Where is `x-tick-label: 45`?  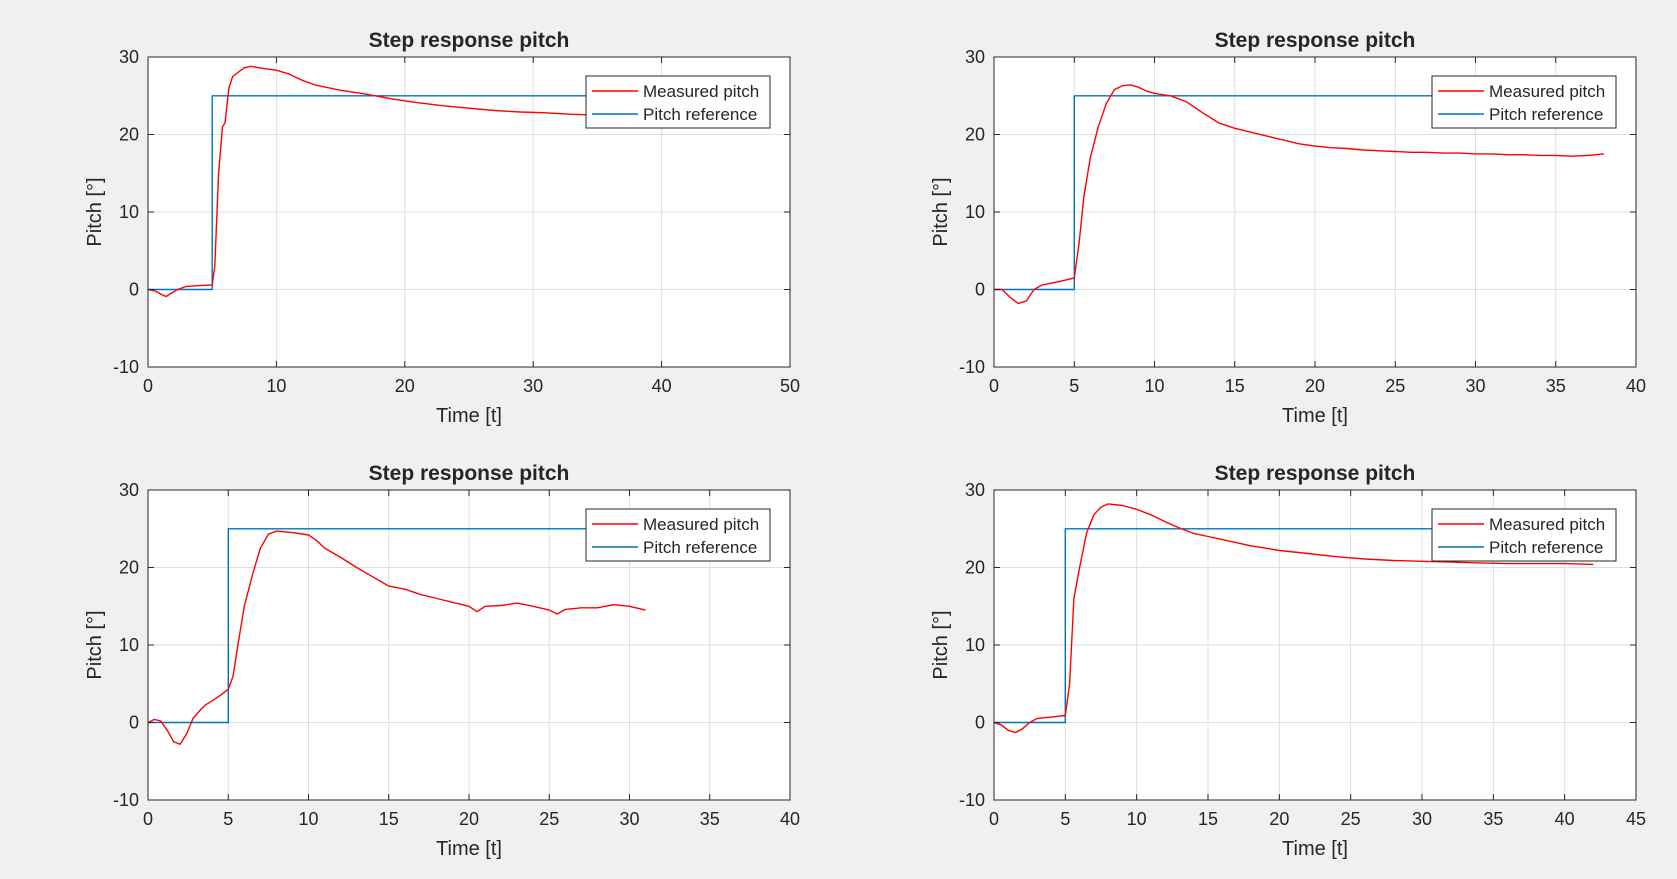
x-tick-label: 45 is located at coordinates (1636, 819).